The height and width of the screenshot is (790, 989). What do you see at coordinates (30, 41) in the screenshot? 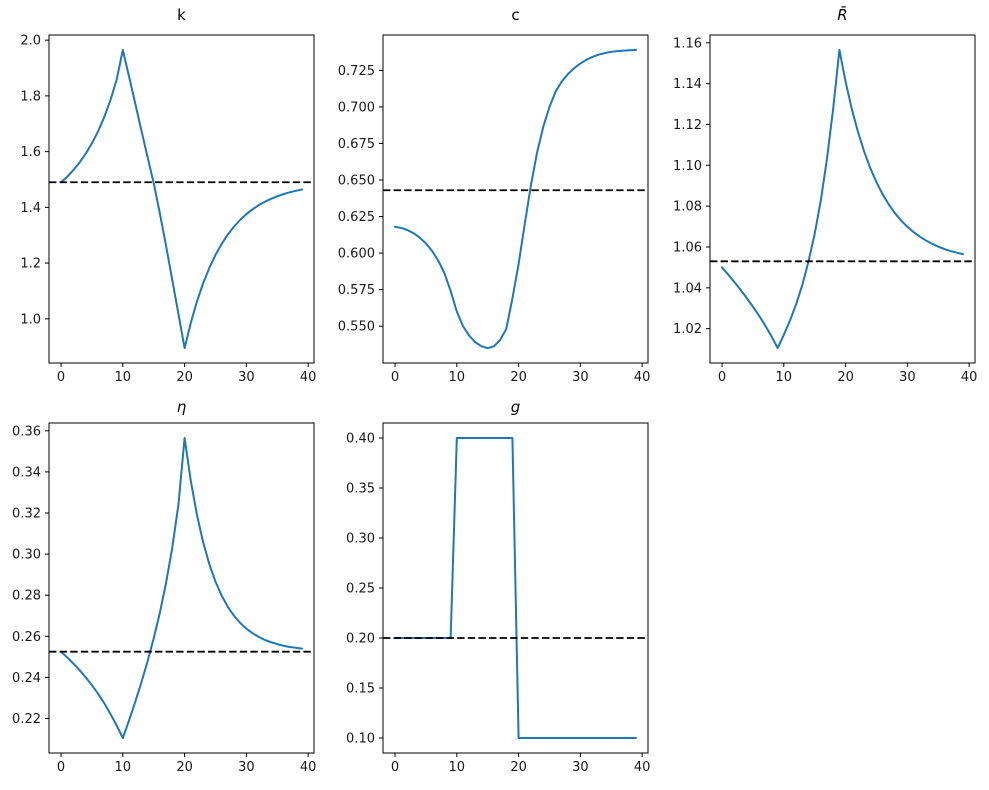
I see `y-tick-label: 2.0` at bounding box center [30, 41].